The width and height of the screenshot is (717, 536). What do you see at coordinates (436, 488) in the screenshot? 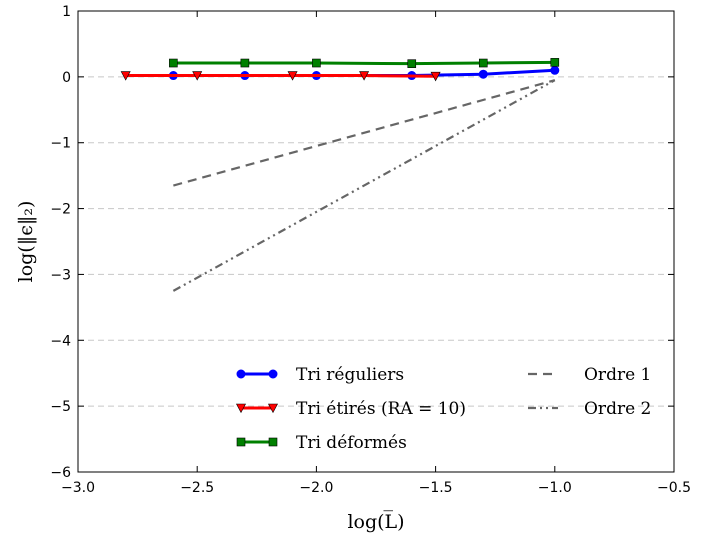
I see `x-tick-label: −1.5` at bounding box center [436, 488].